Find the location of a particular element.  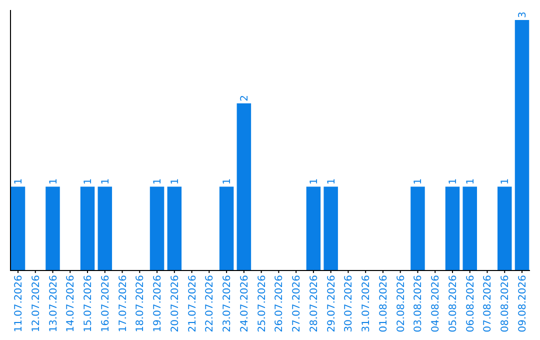

x-tick-label: 15.07.2026 is located at coordinates (88, 303).